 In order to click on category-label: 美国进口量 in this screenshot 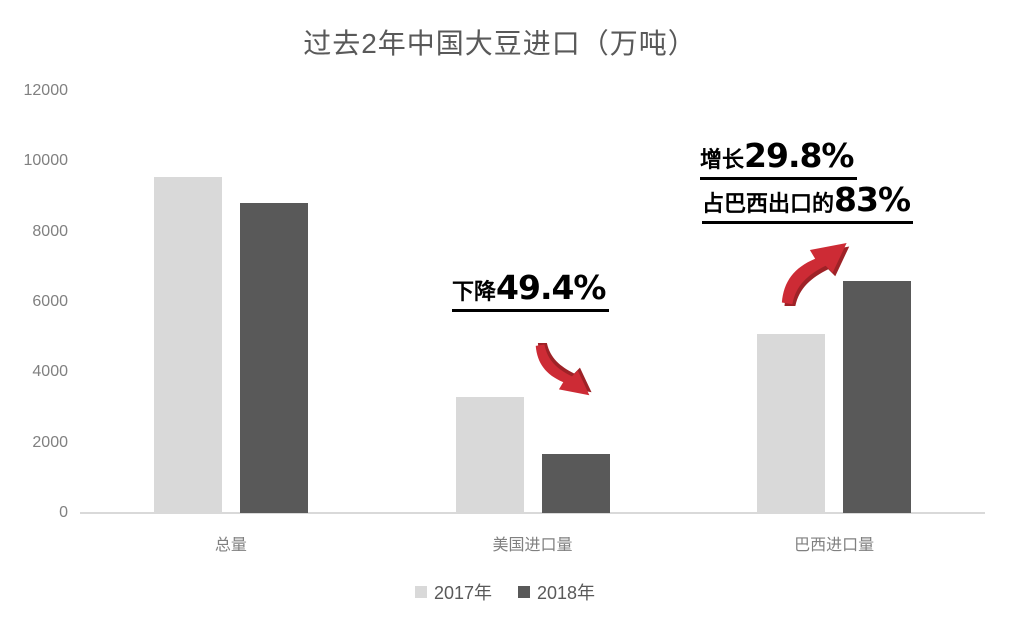, I will do `click(532, 545)`.